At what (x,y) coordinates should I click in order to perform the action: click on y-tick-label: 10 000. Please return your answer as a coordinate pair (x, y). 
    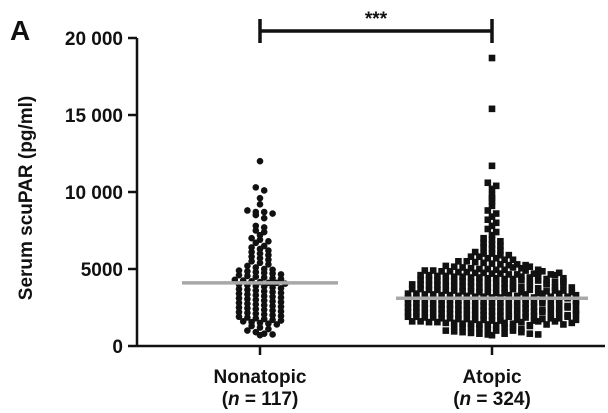
    Looking at the image, I should click on (94, 193).